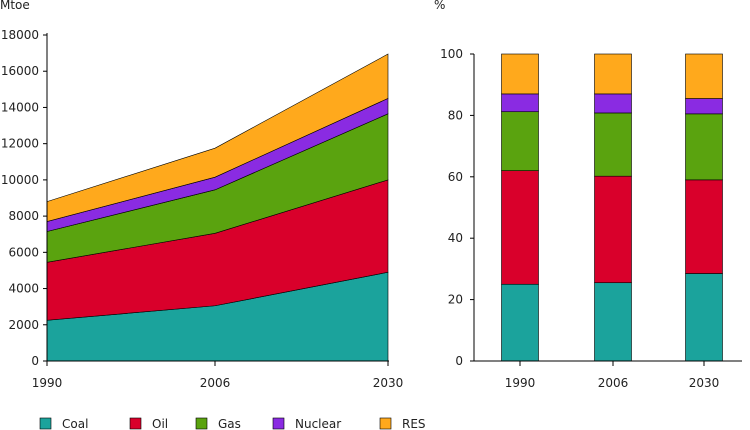 The image size is (750, 430). I want to click on right-y-axis-label: %, so click(439, 6).